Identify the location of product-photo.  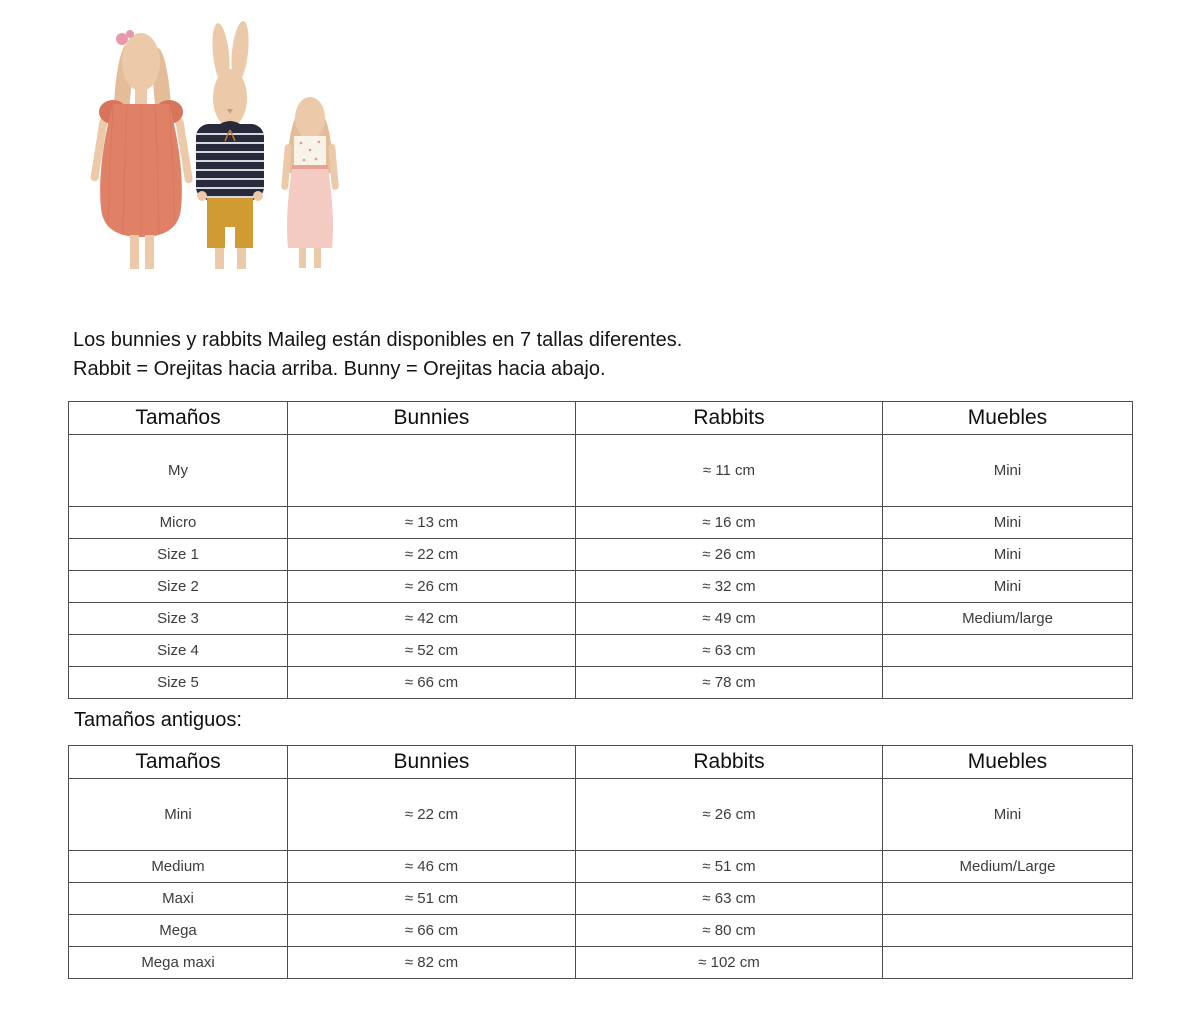
(233, 142).